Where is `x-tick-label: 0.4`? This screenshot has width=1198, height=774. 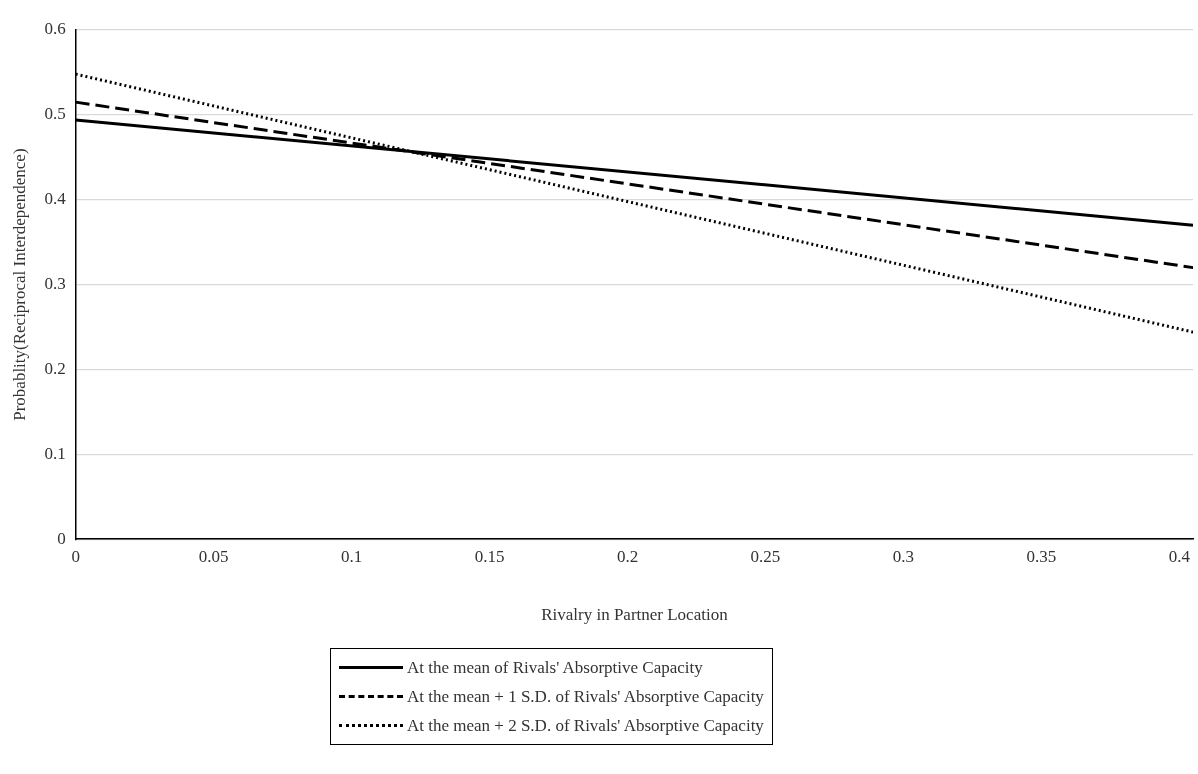
x-tick-label: 0.4 is located at coordinates (1179, 556).